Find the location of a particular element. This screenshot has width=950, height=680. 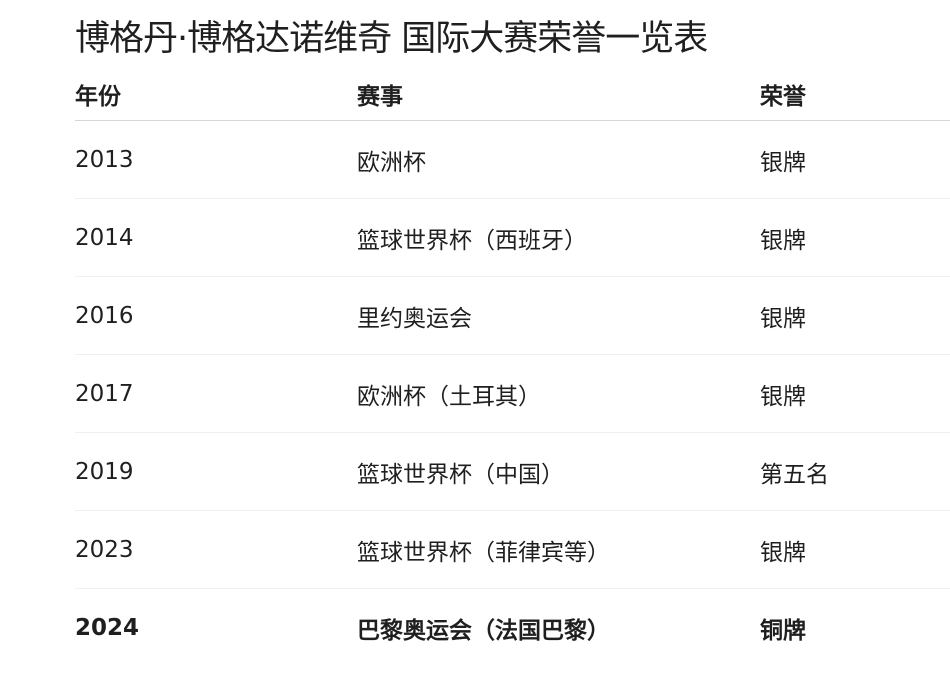

table-row: 2014 篮球世界杯（西班牙） 银牌 is located at coordinates (512, 237).